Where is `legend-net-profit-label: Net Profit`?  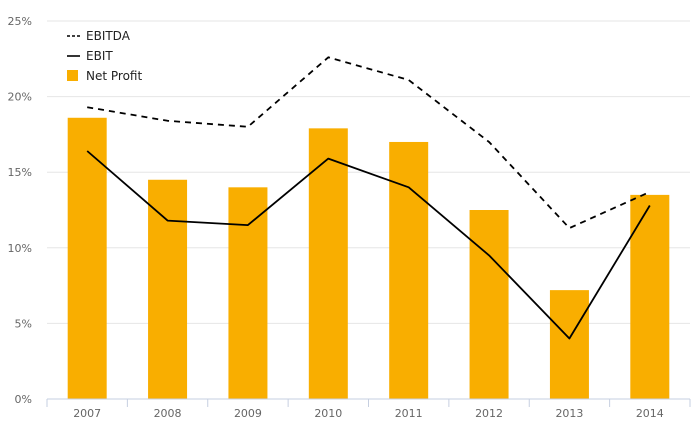
legend-net-profit-label: Net Profit is located at coordinates (114, 76).